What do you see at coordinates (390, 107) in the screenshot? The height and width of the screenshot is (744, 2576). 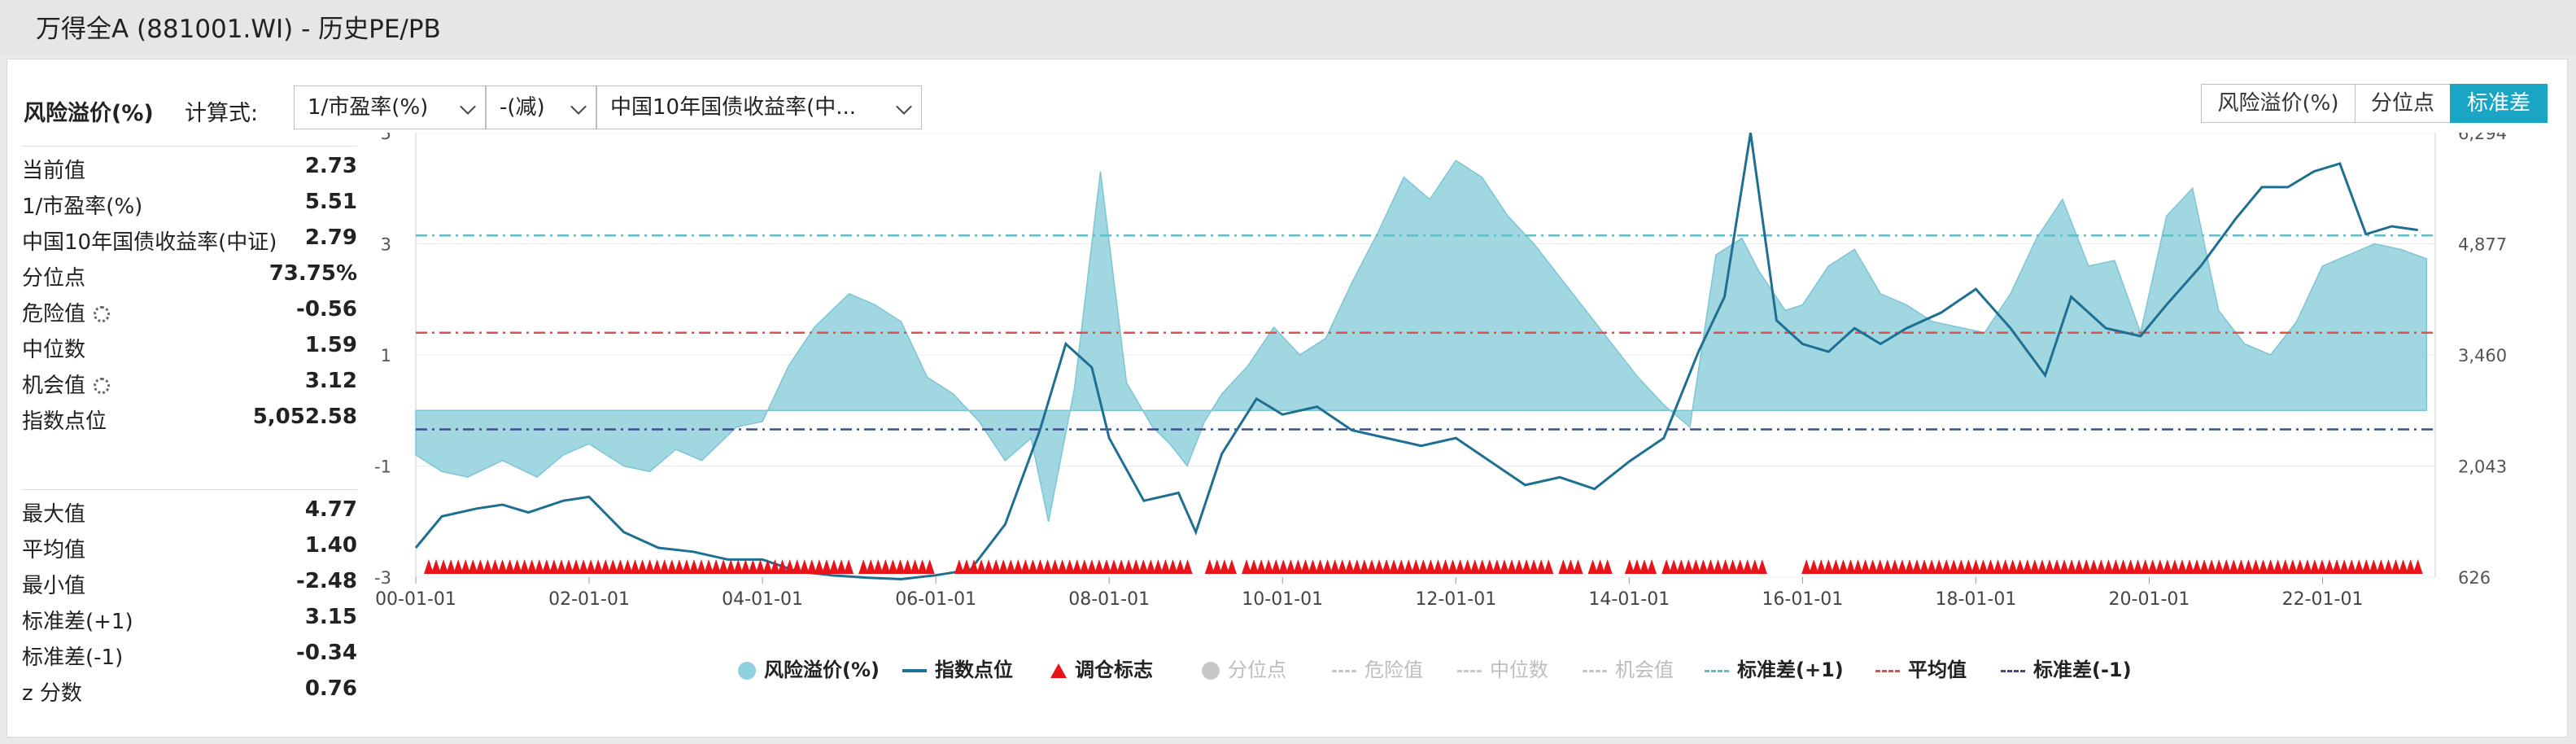 I see `numerator-dropdown: 1/市盈率(%)` at bounding box center [390, 107].